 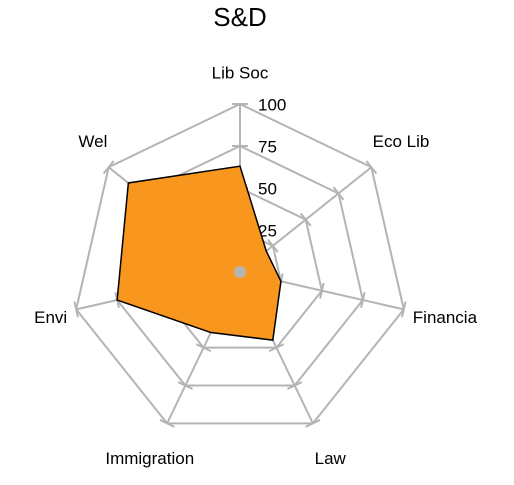 I want to click on y-tick-label: 50, so click(x=267, y=188).